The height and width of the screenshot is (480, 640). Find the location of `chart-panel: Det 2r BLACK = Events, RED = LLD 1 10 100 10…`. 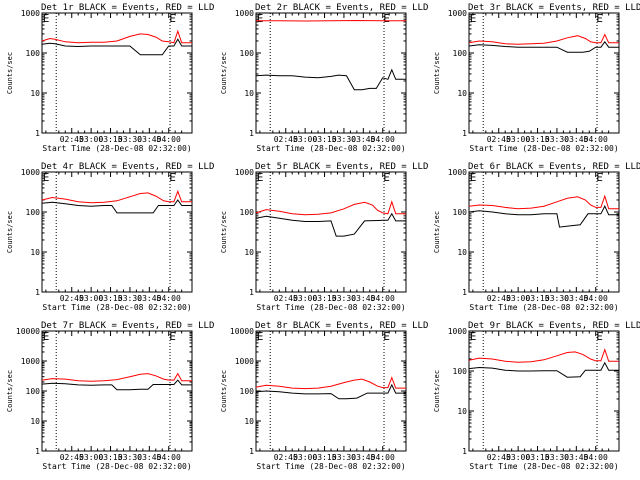

chart-panel: Det 2r BLACK = Events, RED = LLD 1 10 100 10… is located at coordinates (324, 78).